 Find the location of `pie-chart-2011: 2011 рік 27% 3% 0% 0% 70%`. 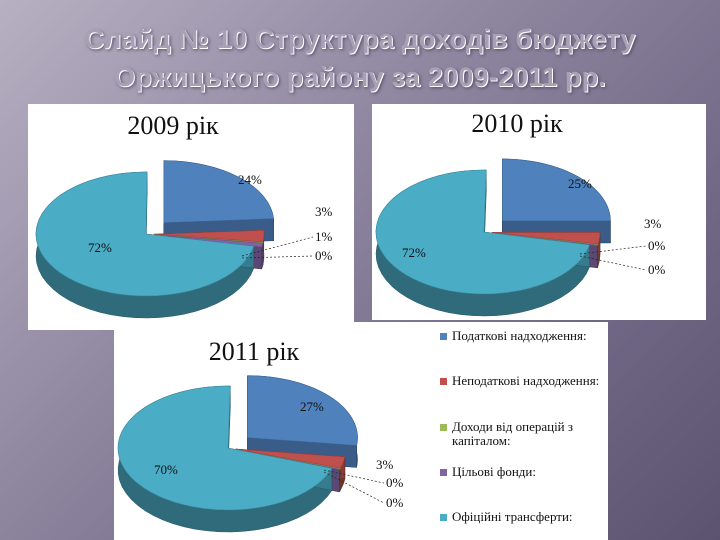

pie-chart-2011: 2011 рік 27% 3% 0% 0% 70% is located at coordinates (260, 435).